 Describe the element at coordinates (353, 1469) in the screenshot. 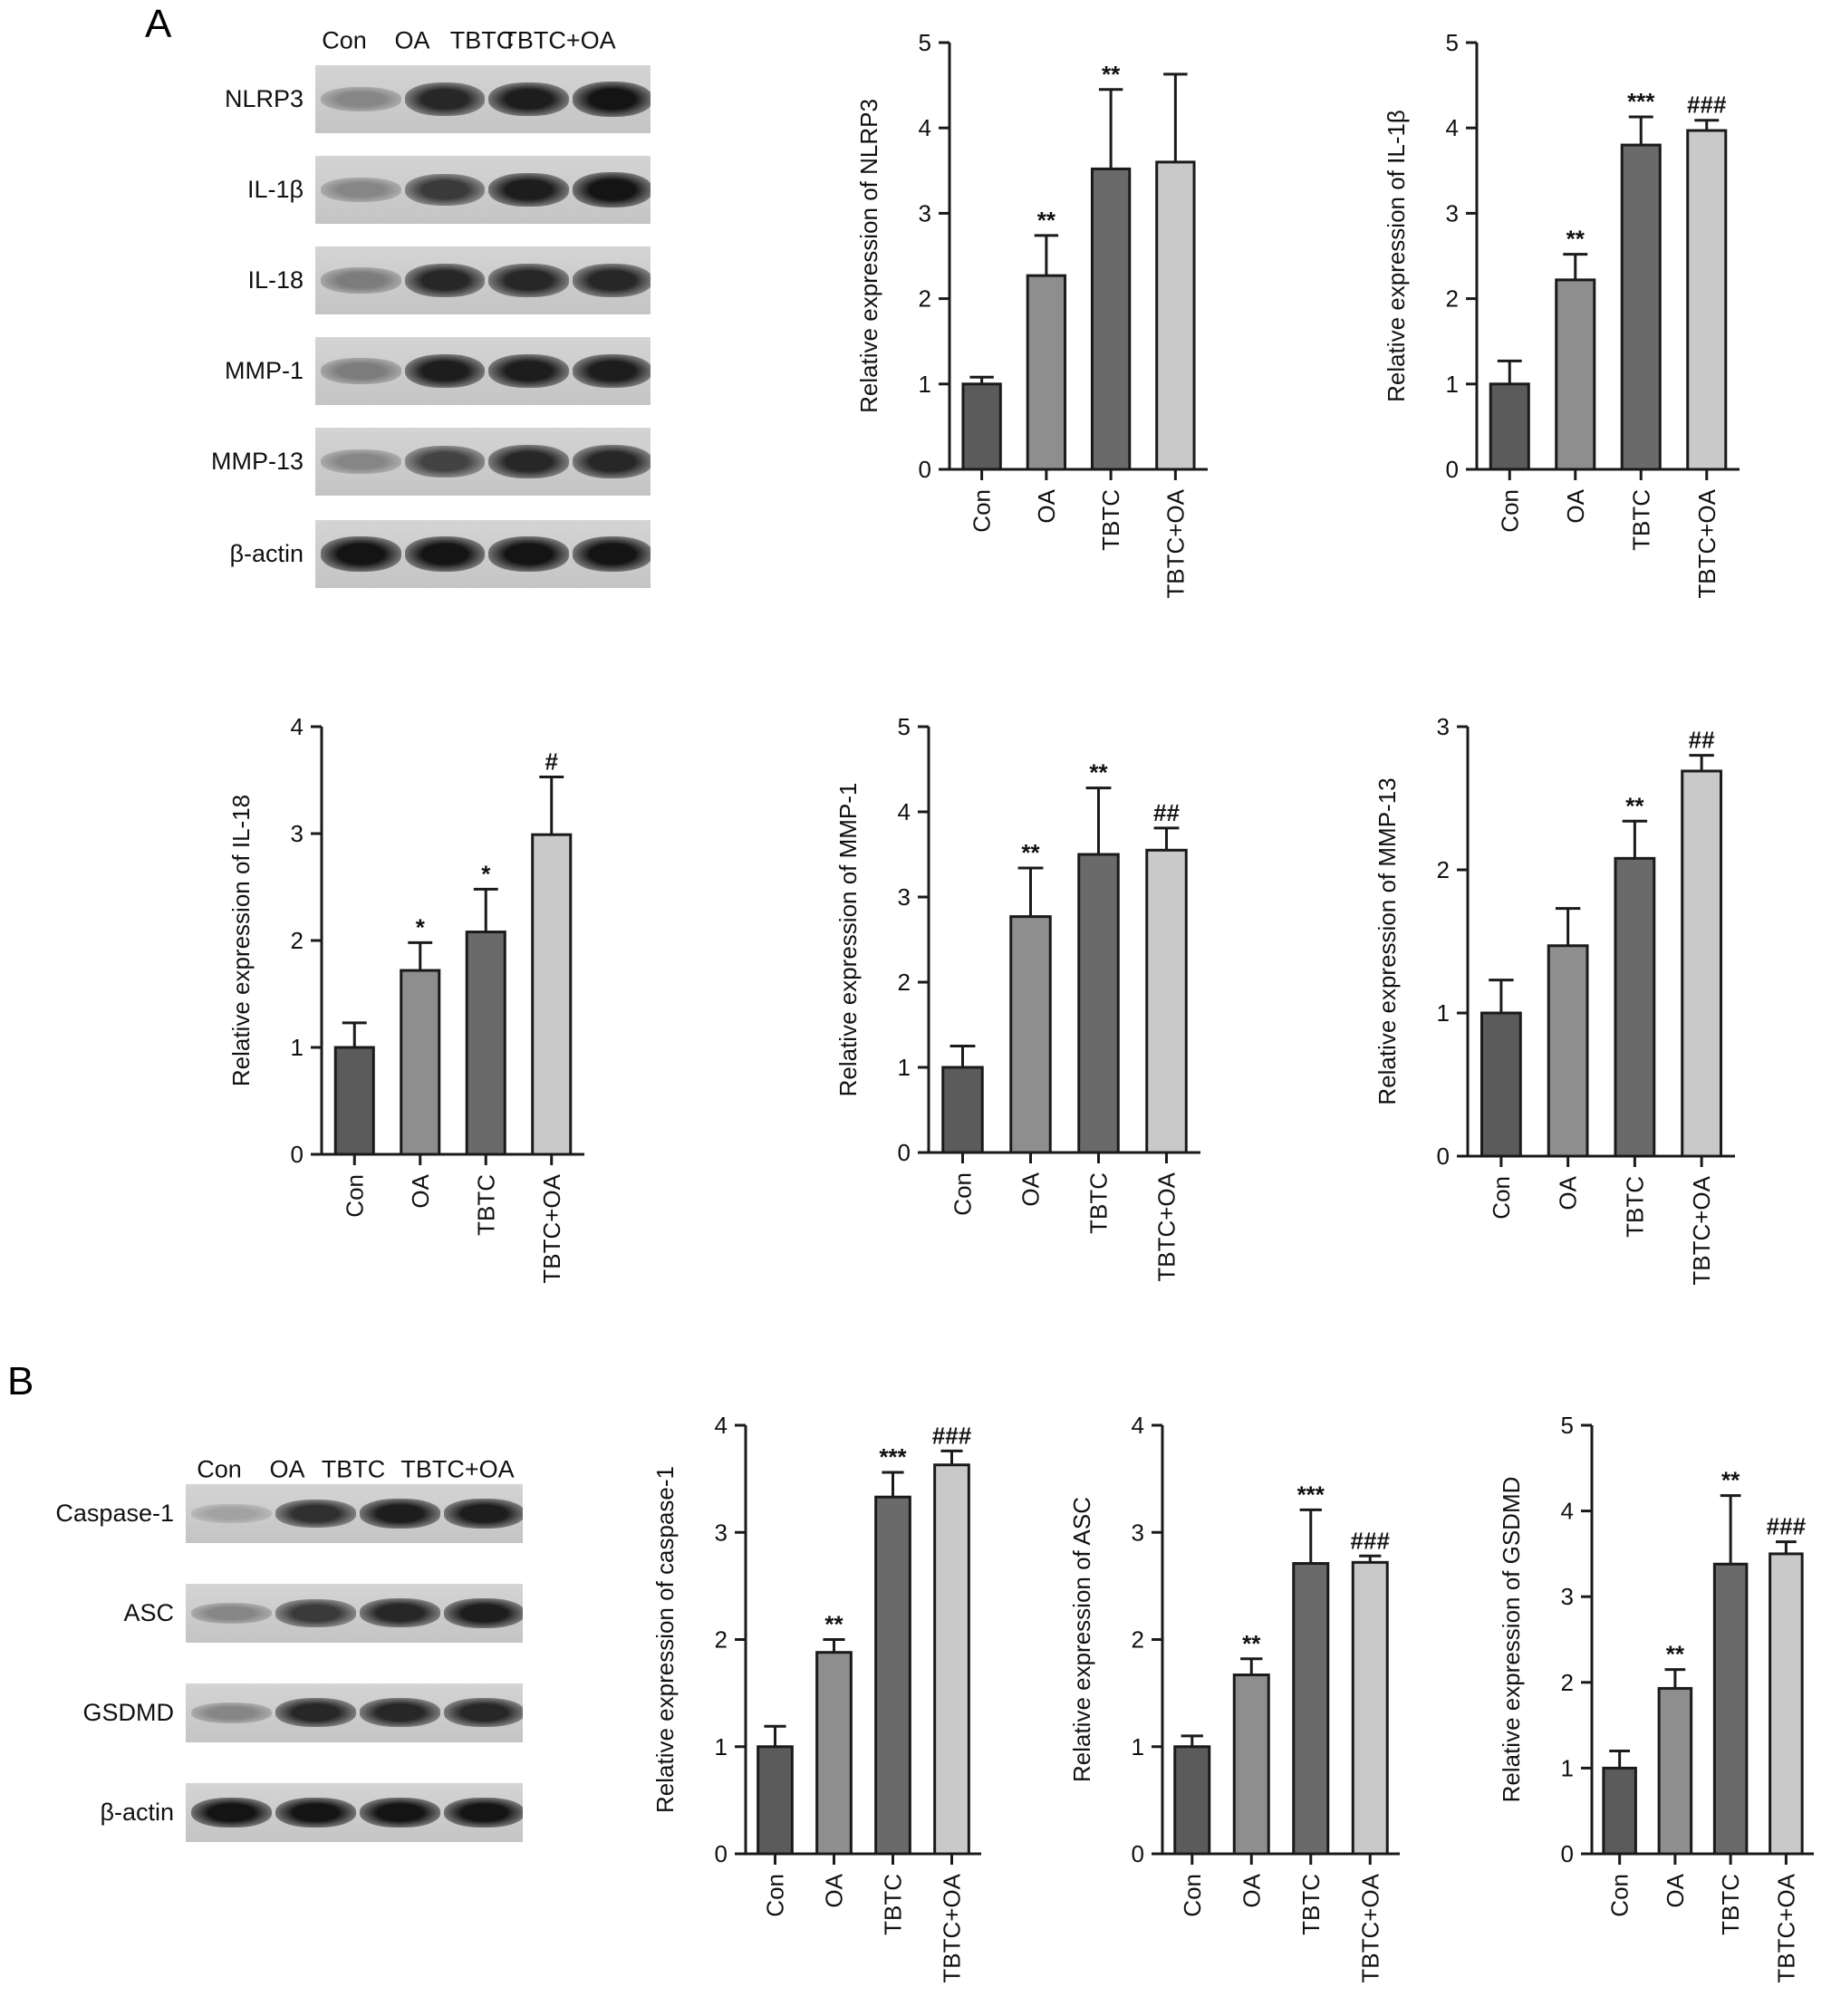

I see `lane-label-tbtc: TBTC` at that location.